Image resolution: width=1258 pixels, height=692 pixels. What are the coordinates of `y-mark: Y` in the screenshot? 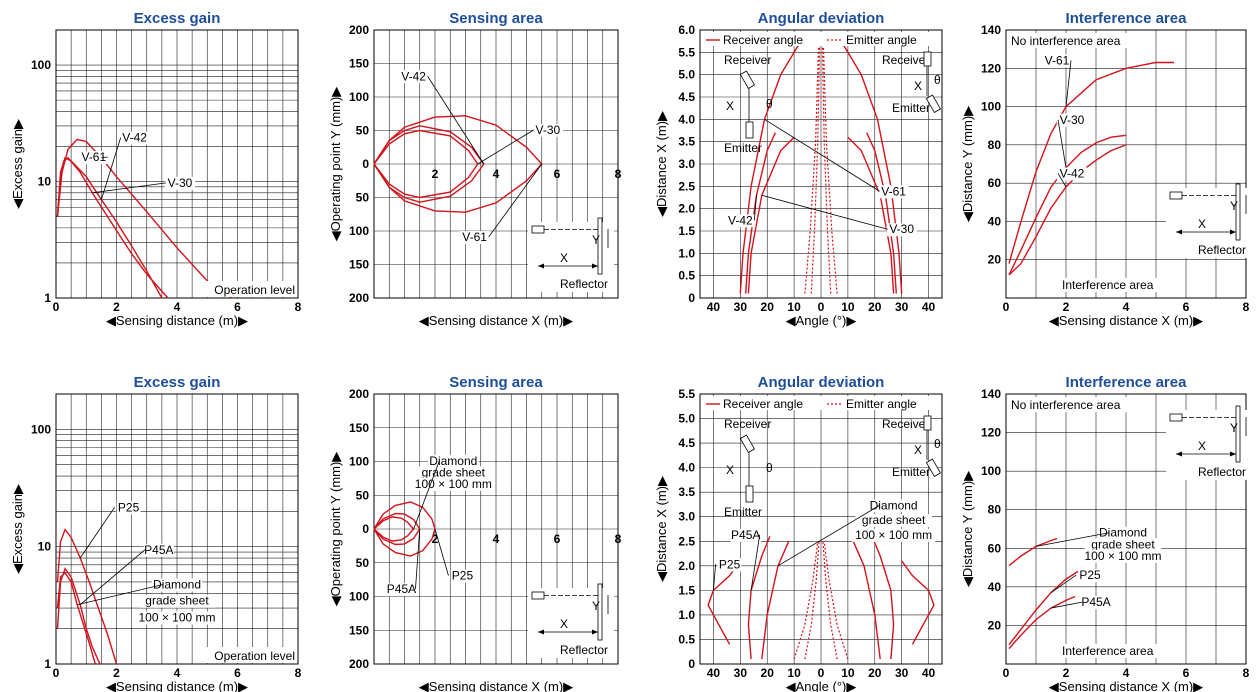 It's located at (596, 606).